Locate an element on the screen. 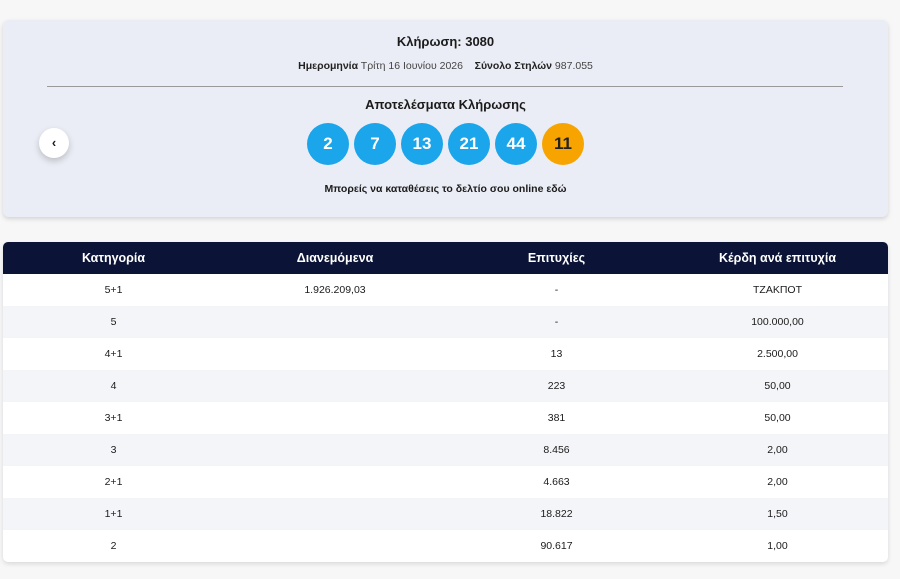 This screenshot has width=900, height=579. winners-cell: 18.822 is located at coordinates (556, 514).